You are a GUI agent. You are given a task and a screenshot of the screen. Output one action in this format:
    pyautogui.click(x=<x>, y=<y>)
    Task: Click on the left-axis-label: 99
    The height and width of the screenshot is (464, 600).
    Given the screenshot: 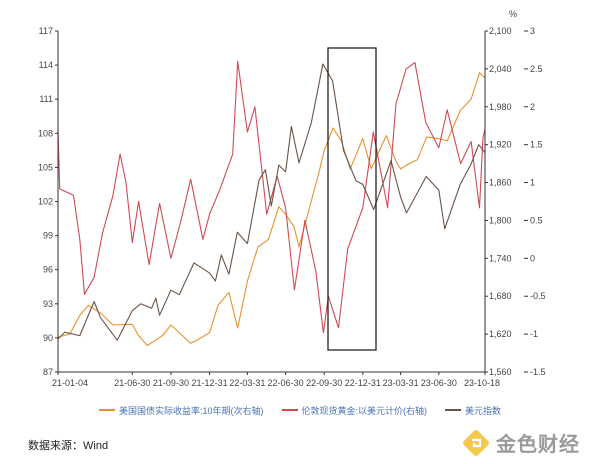 What is the action you would take?
    pyautogui.click(x=48, y=236)
    